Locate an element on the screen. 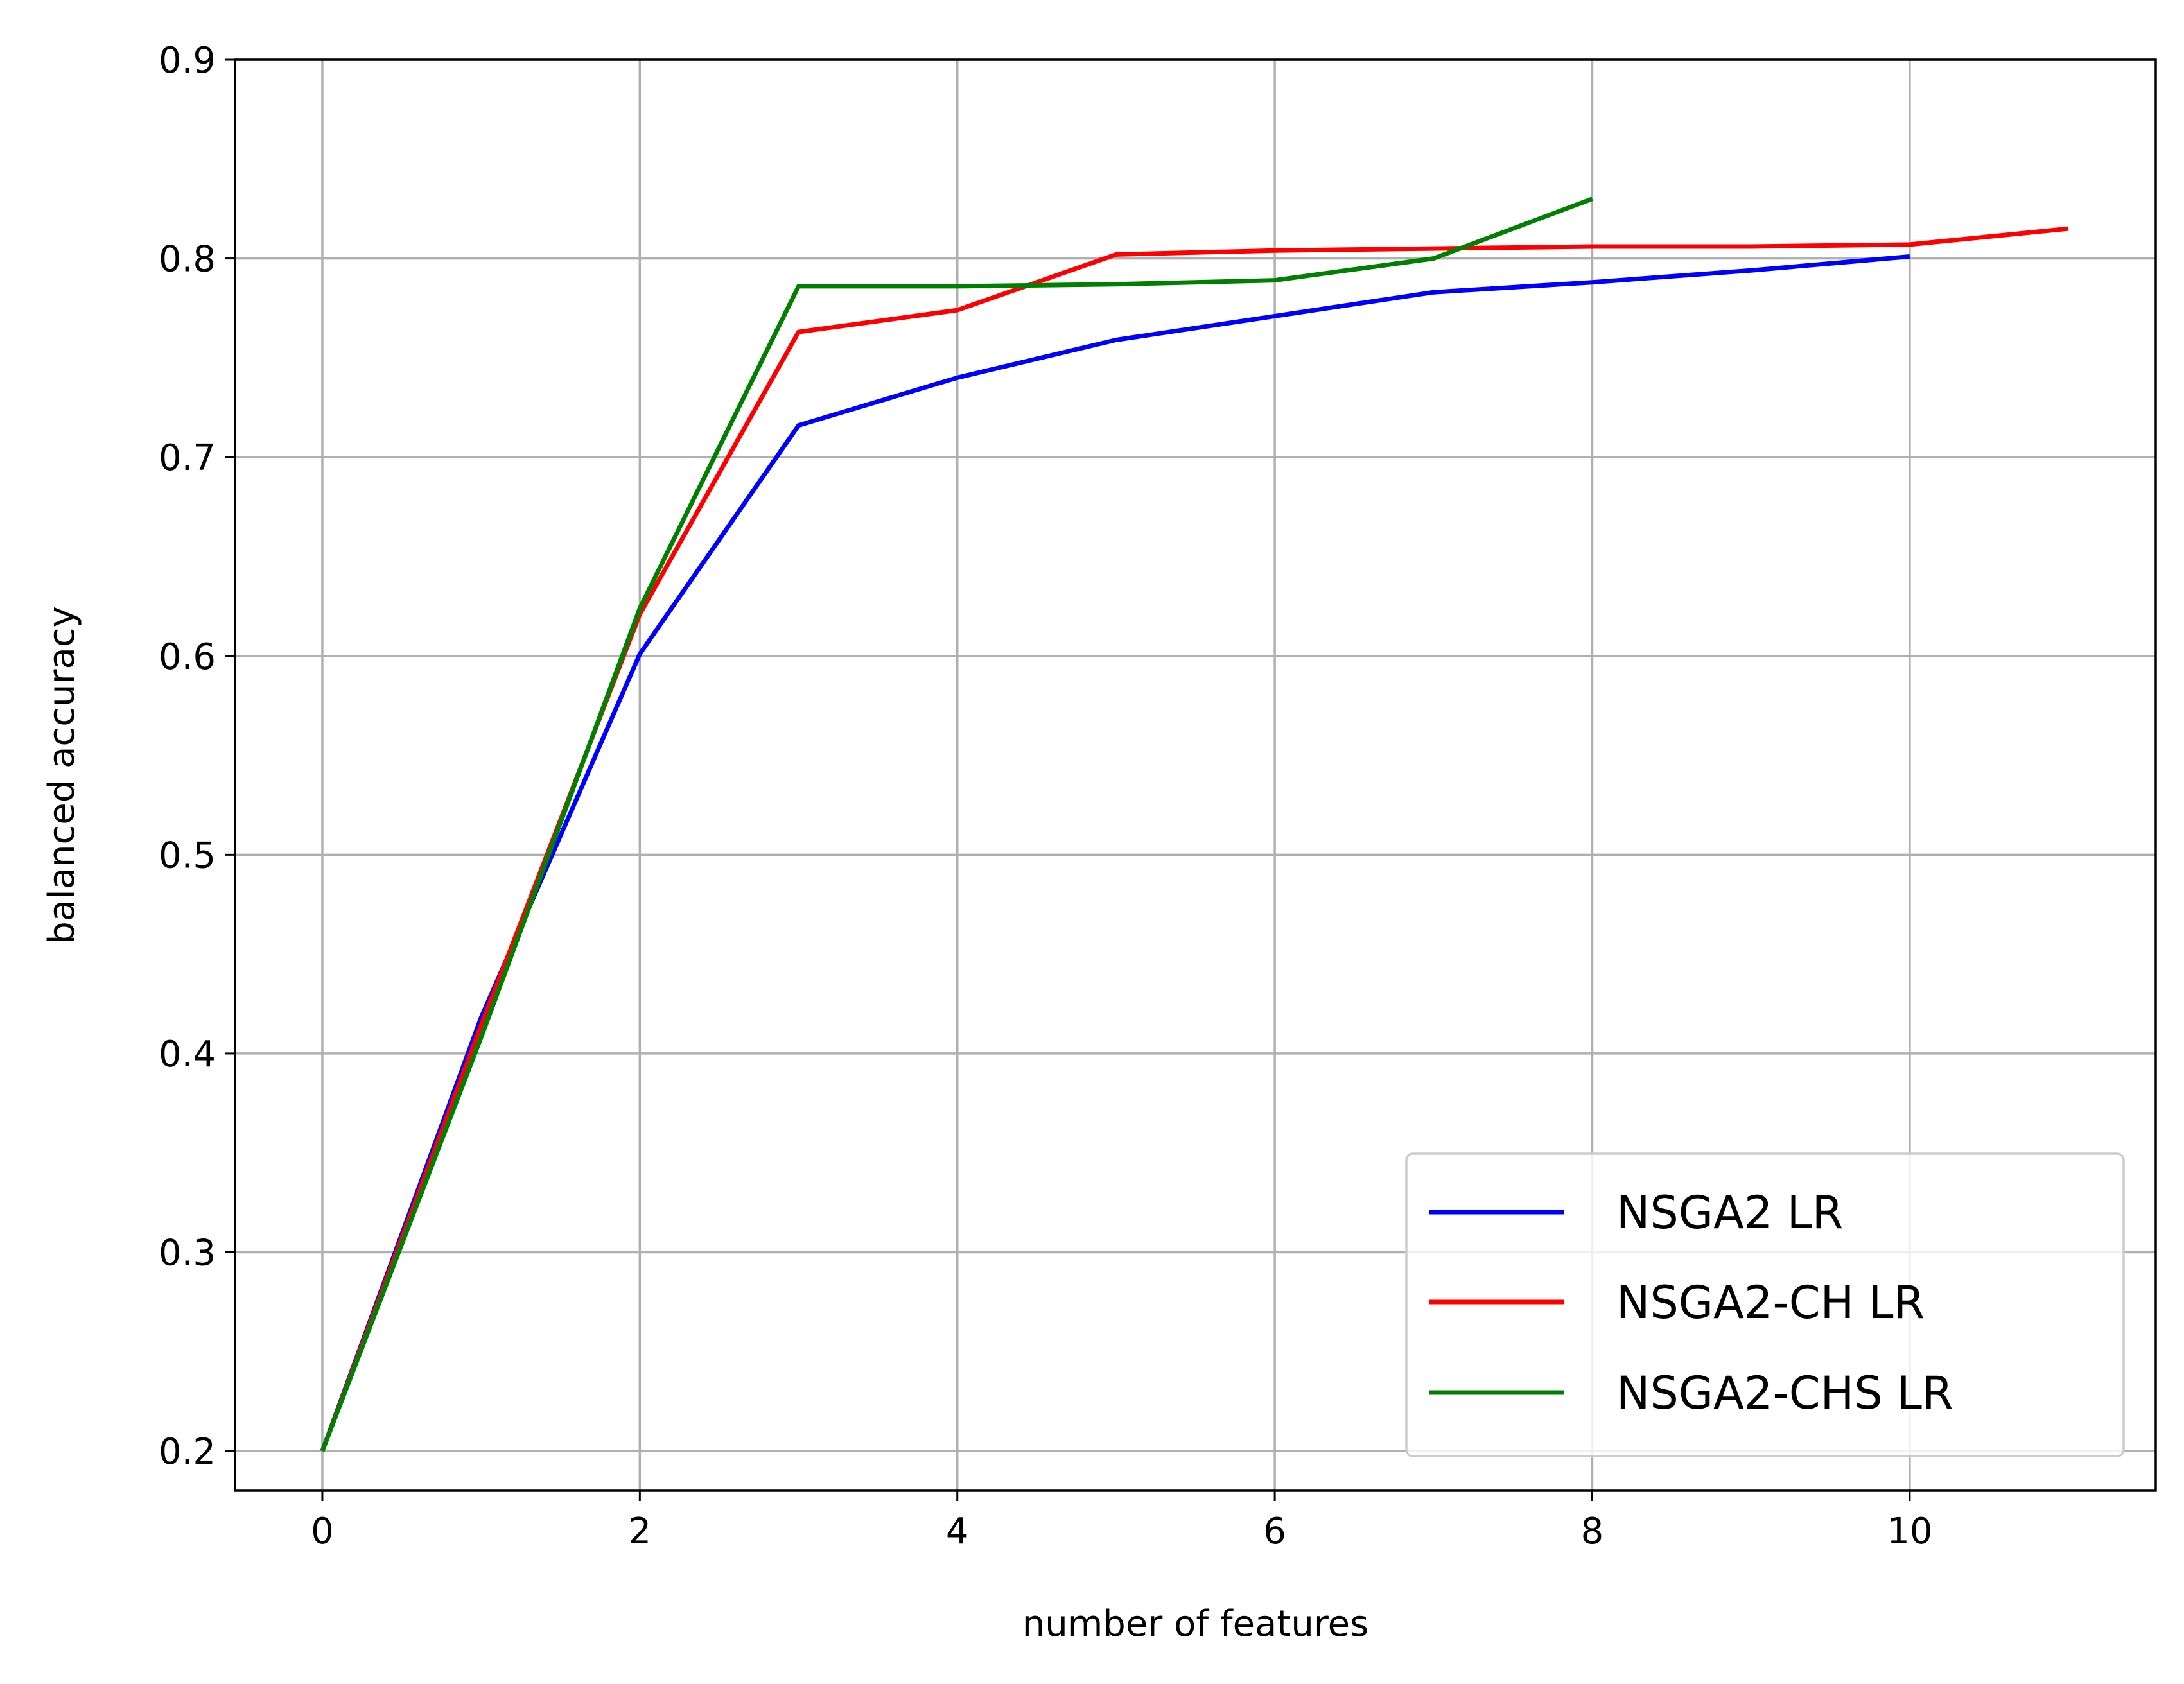  y-tick-label: 0.8 is located at coordinates (187, 260).